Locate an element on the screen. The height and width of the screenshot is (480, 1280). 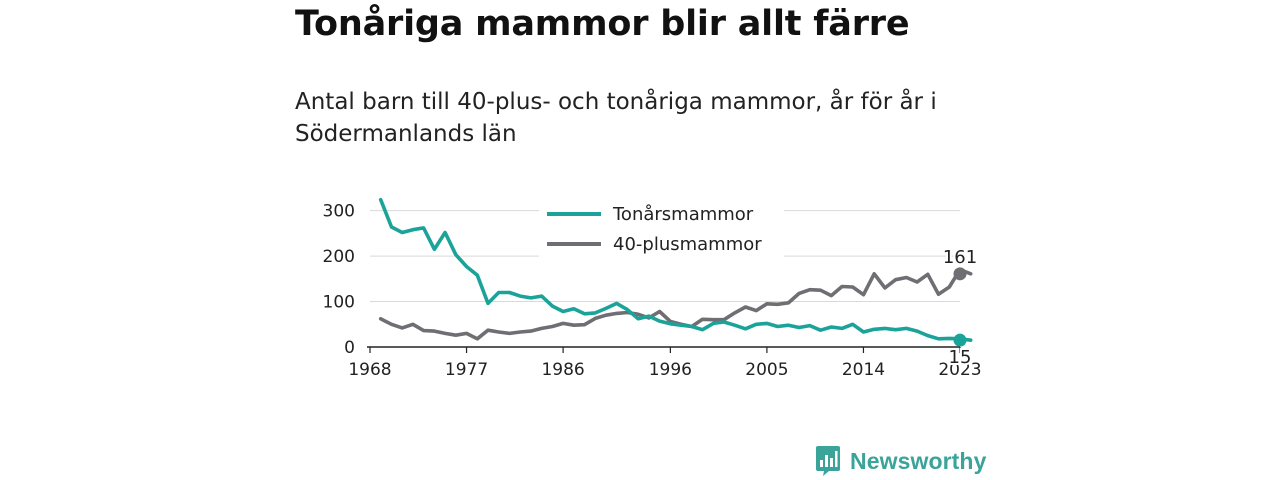
y-tick-label-100: 100 is located at coordinates (339, 303).